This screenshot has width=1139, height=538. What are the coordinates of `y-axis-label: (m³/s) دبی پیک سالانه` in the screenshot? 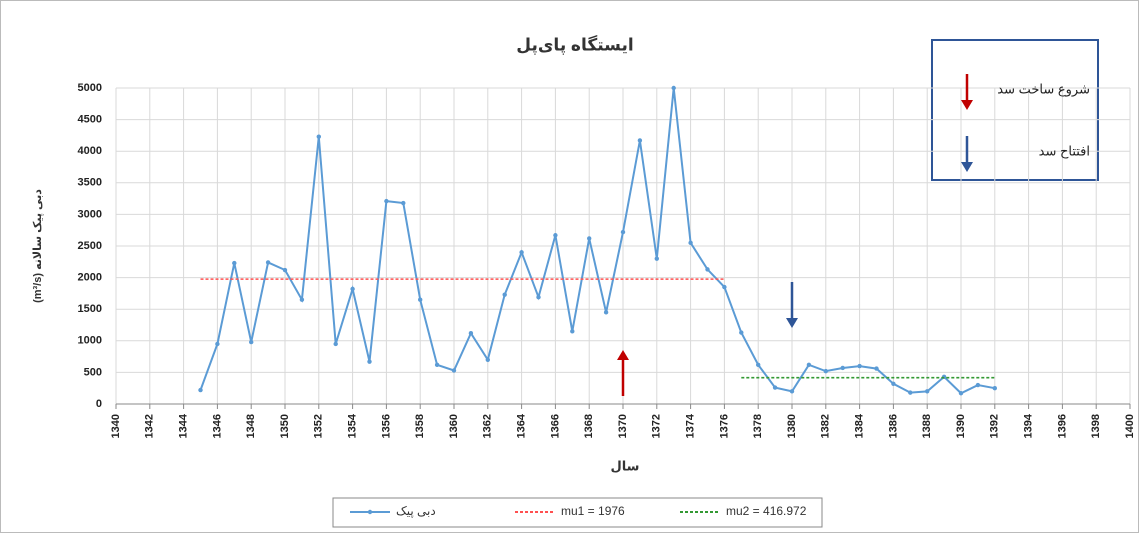 It's located at (38, 246).